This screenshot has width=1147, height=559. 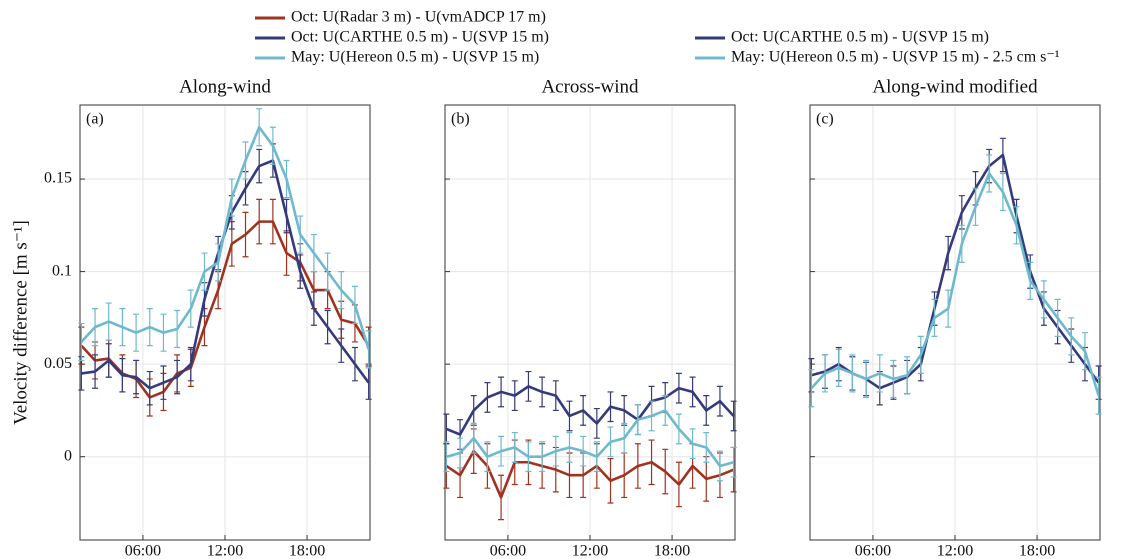 What do you see at coordinates (20, 322) in the screenshot?
I see `y-axis-label: Velocity difference [m s⁻¹]` at bounding box center [20, 322].